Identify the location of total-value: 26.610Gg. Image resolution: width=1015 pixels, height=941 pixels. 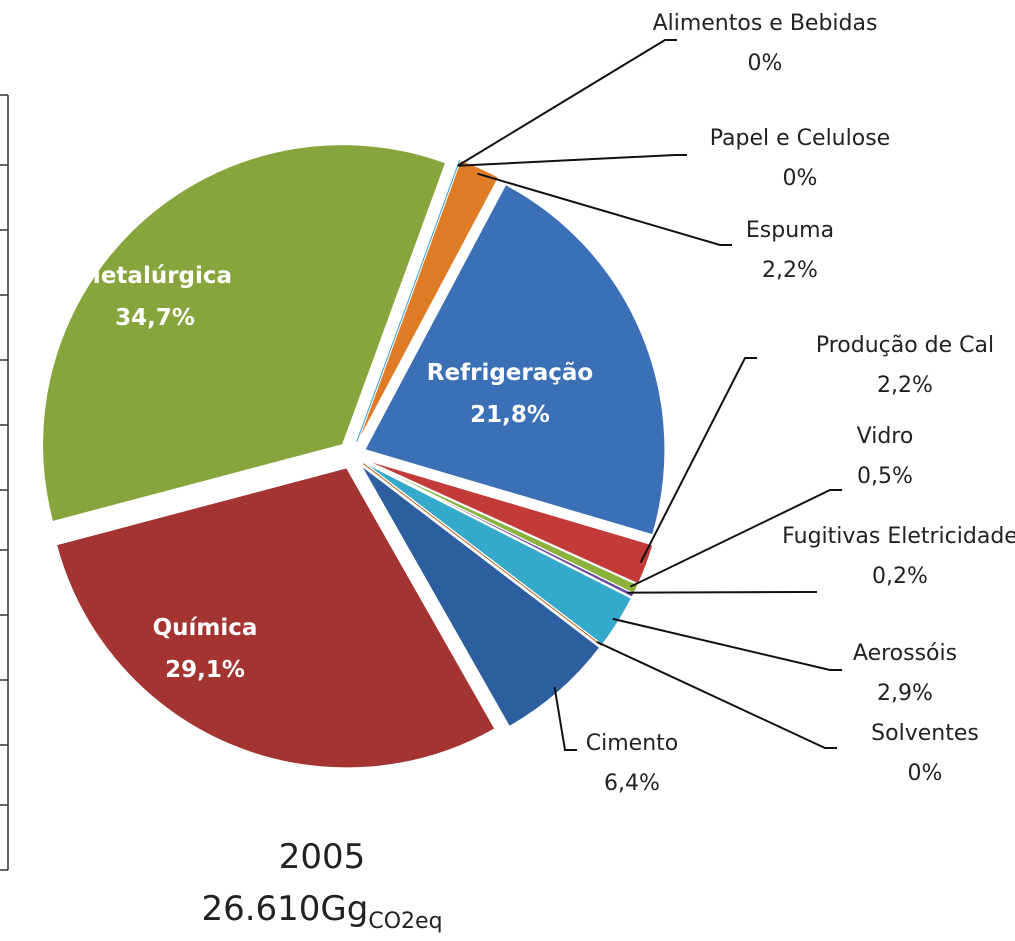
(284, 909).